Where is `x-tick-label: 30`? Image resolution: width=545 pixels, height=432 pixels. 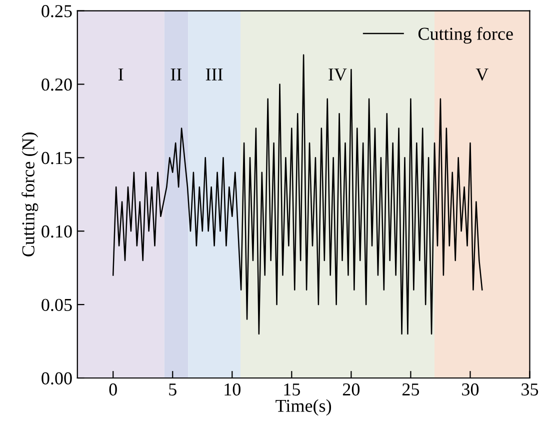 x-tick-label: 30 is located at coordinates (470, 389).